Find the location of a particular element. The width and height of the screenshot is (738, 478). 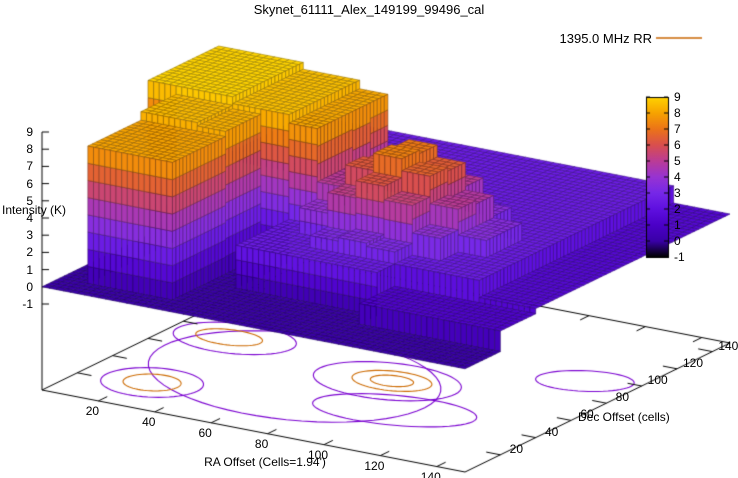

chart-title: Skynet_61111_Alex_149199_99496_cal is located at coordinates (369, 9).